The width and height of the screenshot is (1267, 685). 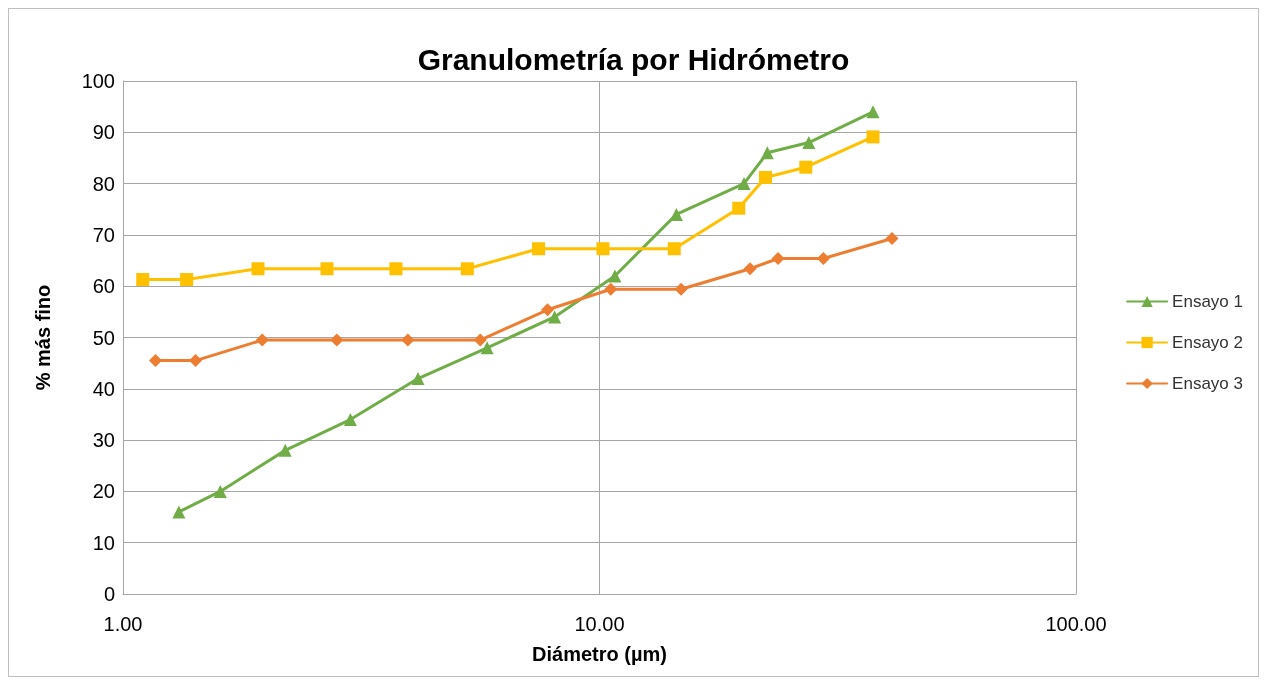 What do you see at coordinates (1208, 301) in the screenshot?
I see `legend-label: Ensayo 1` at bounding box center [1208, 301].